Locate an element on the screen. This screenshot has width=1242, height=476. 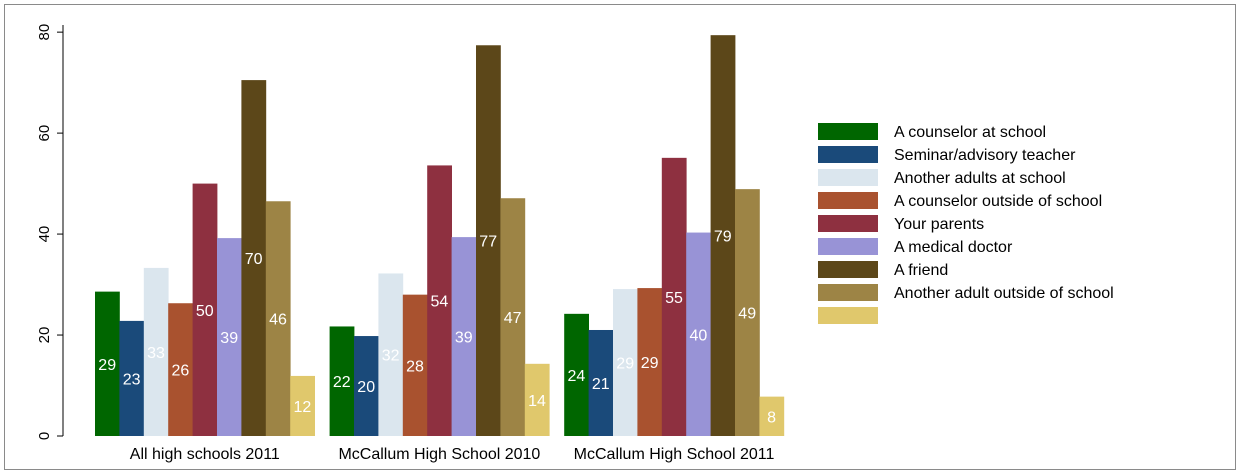
y-tick-label: 20 is located at coordinates (44, 335).